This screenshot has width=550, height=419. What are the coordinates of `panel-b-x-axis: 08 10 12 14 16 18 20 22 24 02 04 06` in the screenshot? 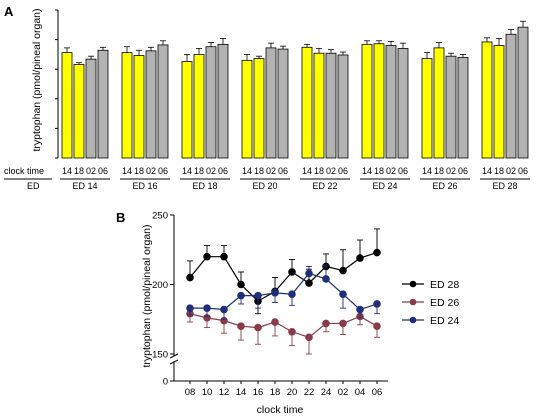 It's located at (281, 389).